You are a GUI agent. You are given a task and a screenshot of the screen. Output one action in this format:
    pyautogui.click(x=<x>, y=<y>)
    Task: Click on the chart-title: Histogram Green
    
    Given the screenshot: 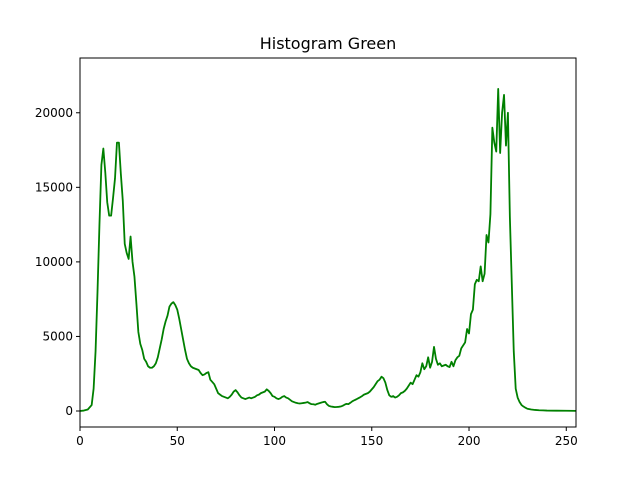 What is the action you would take?
    pyautogui.click(x=328, y=43)
    